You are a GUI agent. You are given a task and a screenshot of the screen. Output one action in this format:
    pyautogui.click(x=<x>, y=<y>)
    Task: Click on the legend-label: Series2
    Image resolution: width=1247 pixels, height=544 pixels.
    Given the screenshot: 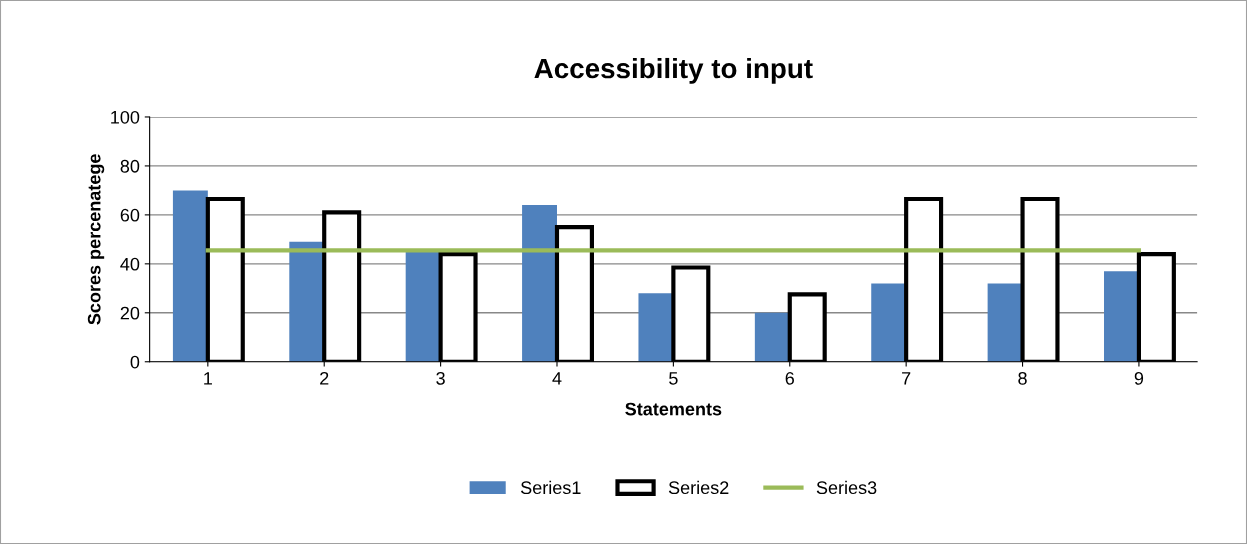 What is the action you would take?
    pyautogui.click(x=698, y=487)
    